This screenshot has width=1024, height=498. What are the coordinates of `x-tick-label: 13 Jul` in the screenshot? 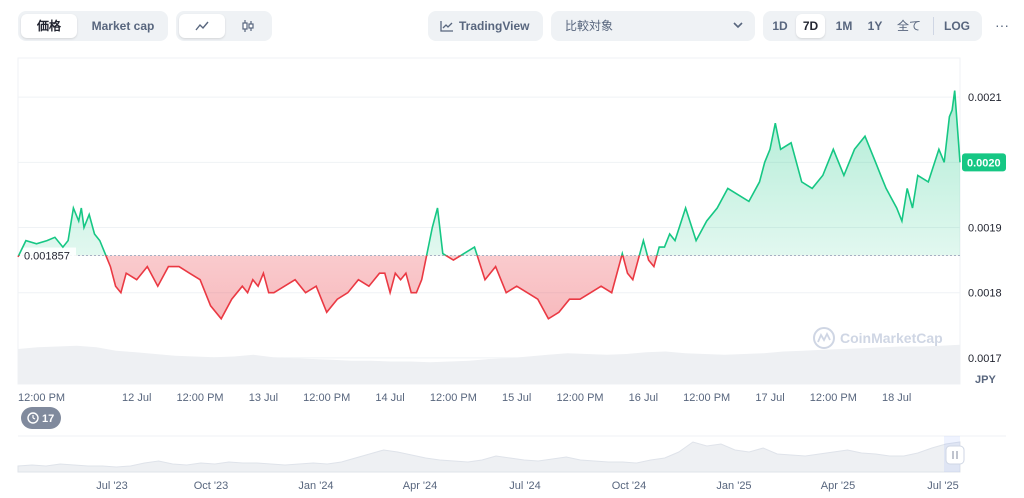 It's located at (263, 398).